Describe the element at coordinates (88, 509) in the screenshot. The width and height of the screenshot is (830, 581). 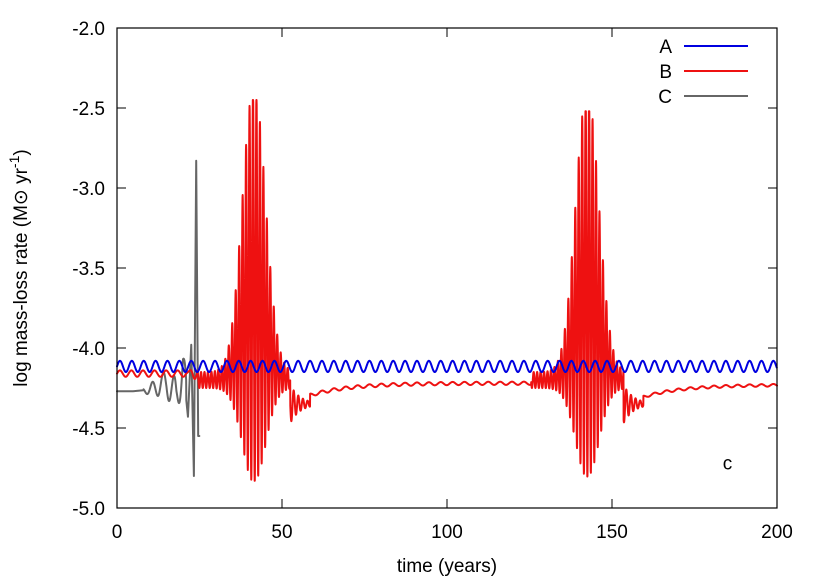
I see `y-tick-label: -5.0` at that location.